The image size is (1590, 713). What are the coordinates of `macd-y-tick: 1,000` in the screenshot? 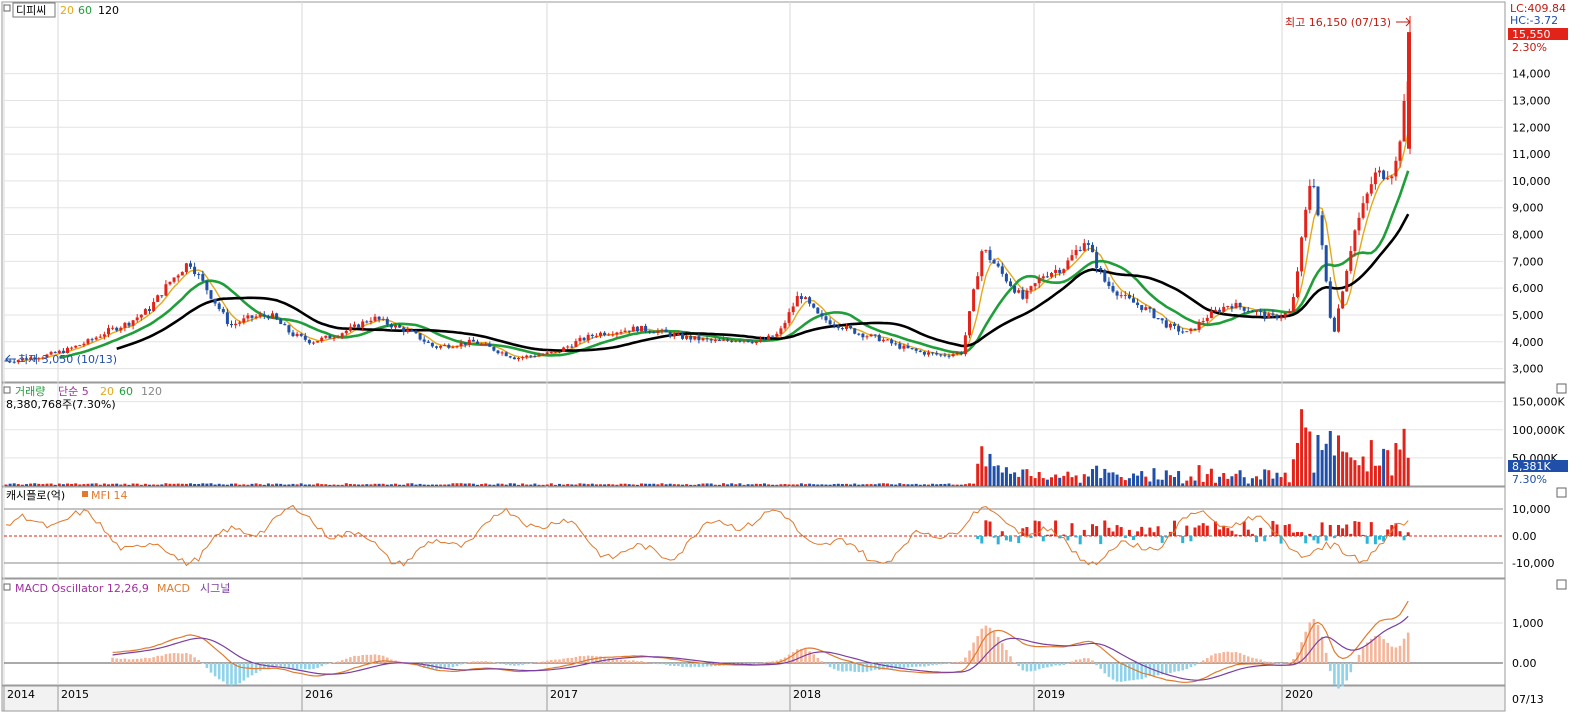 It's located at (1528, 623).